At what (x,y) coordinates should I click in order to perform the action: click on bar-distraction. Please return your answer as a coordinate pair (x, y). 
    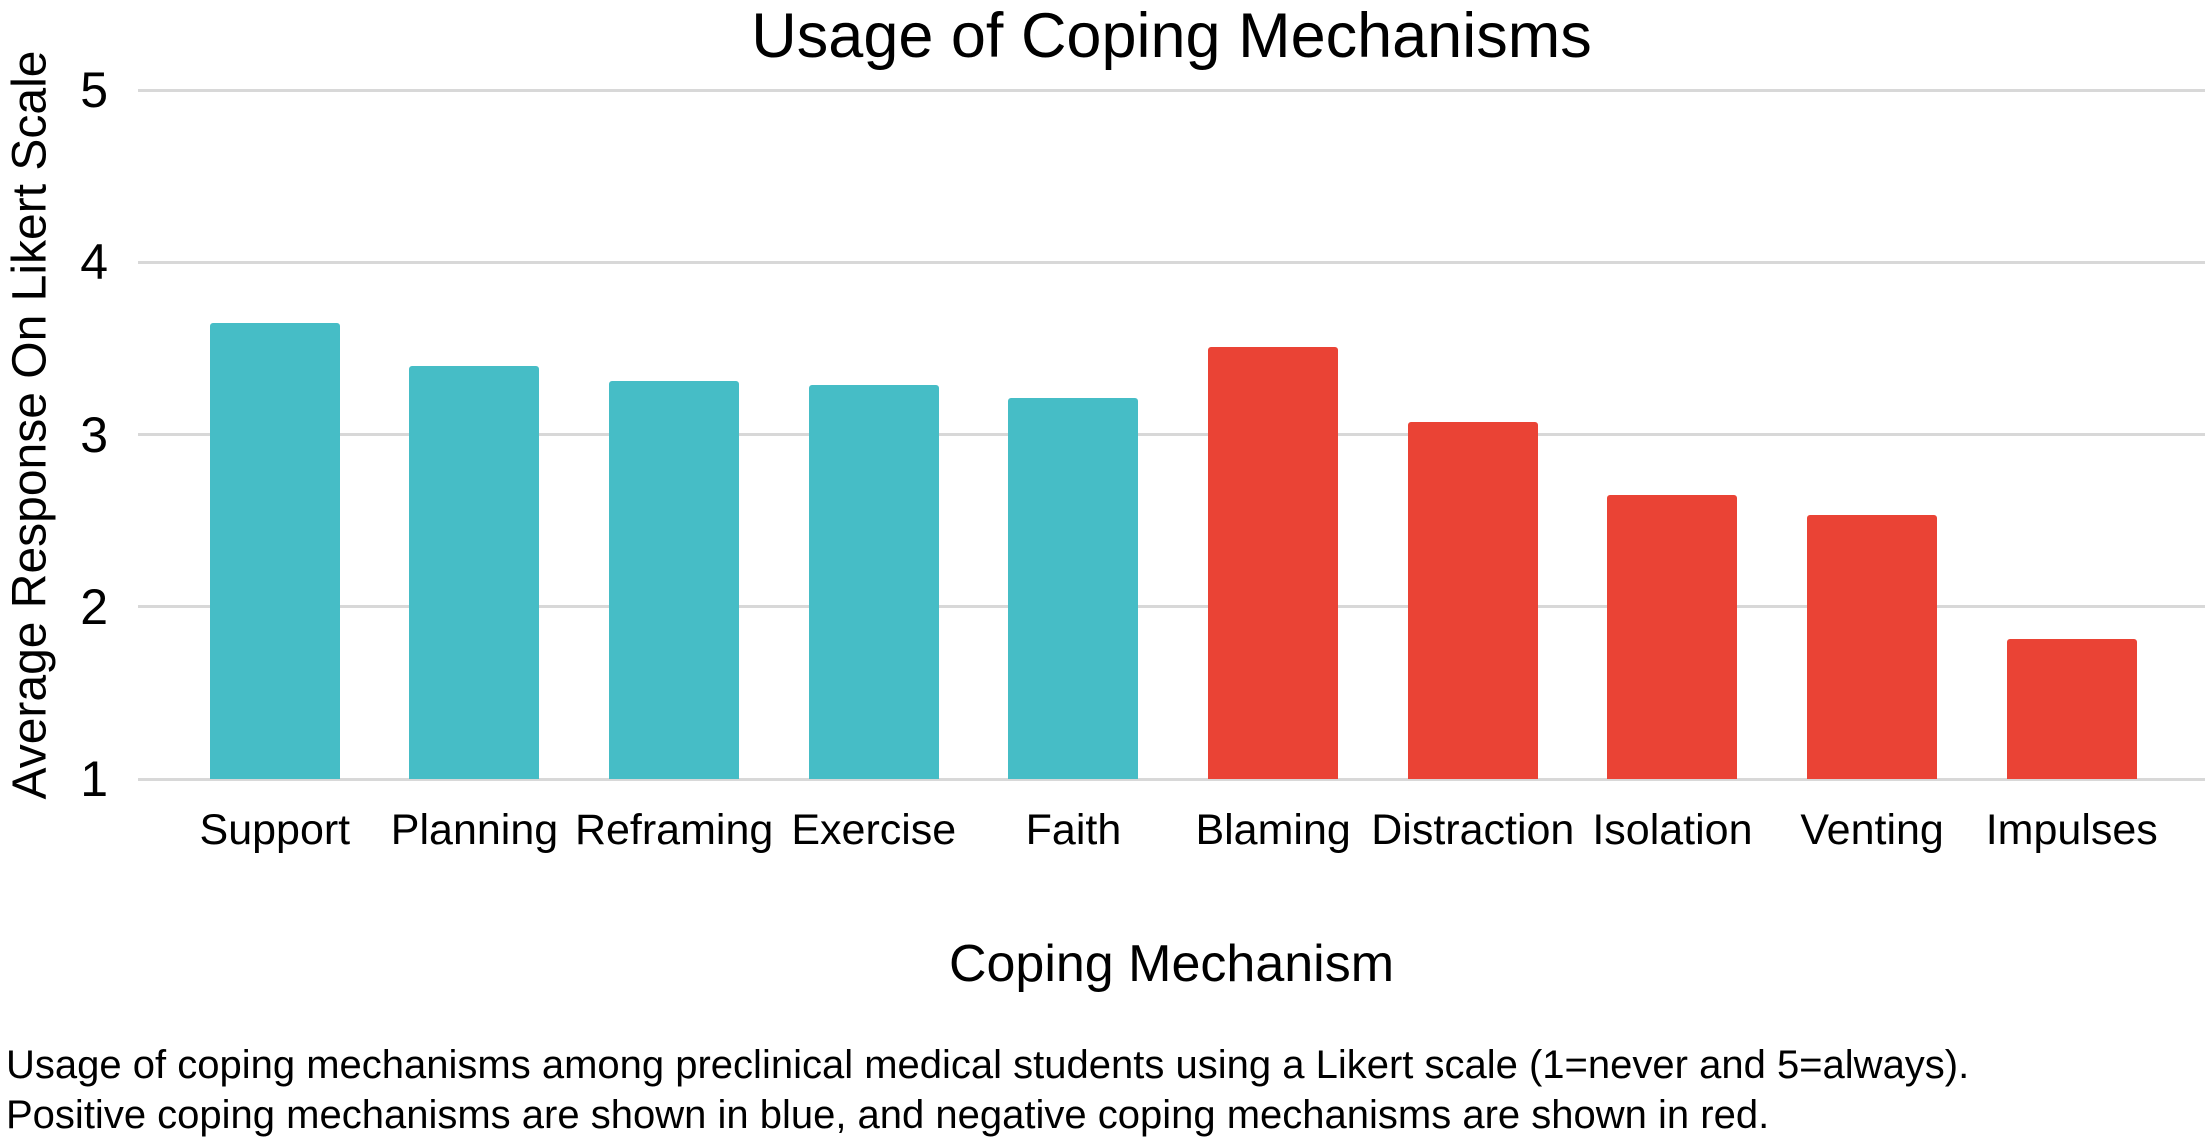
    Looking at the image, I should click on (1472, 600).